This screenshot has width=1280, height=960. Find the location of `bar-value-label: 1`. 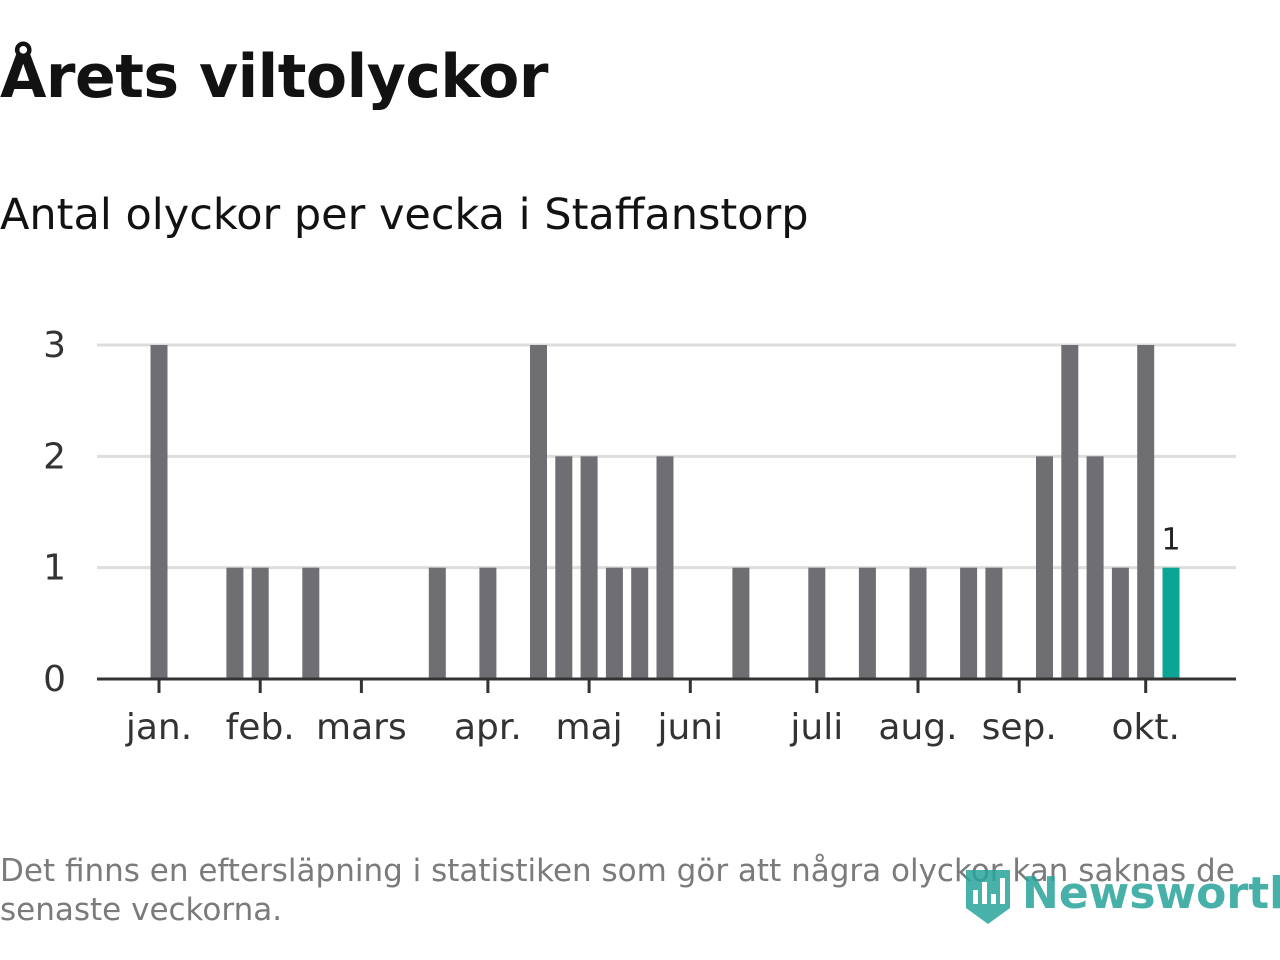

bar-value-label: 1 is located at coordinates (1170, 540).